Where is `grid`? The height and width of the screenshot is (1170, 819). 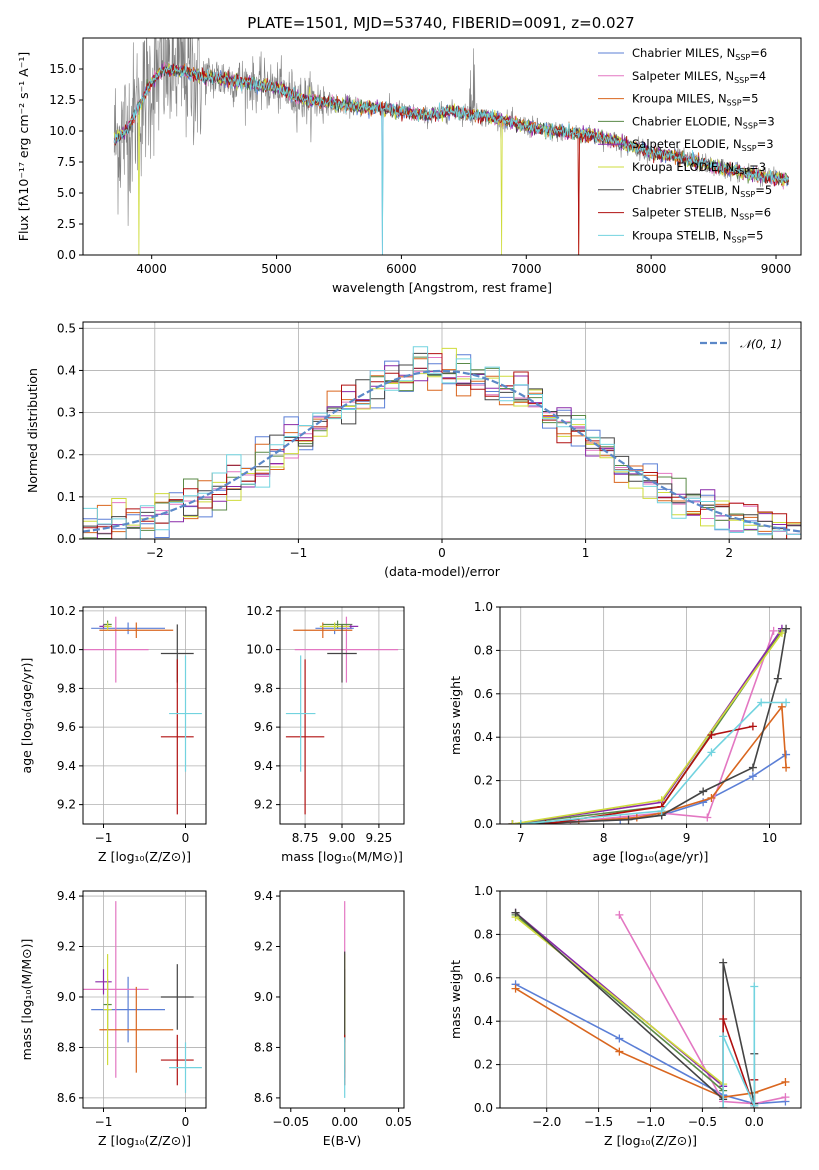
grid is located at coordinates (144, 999).